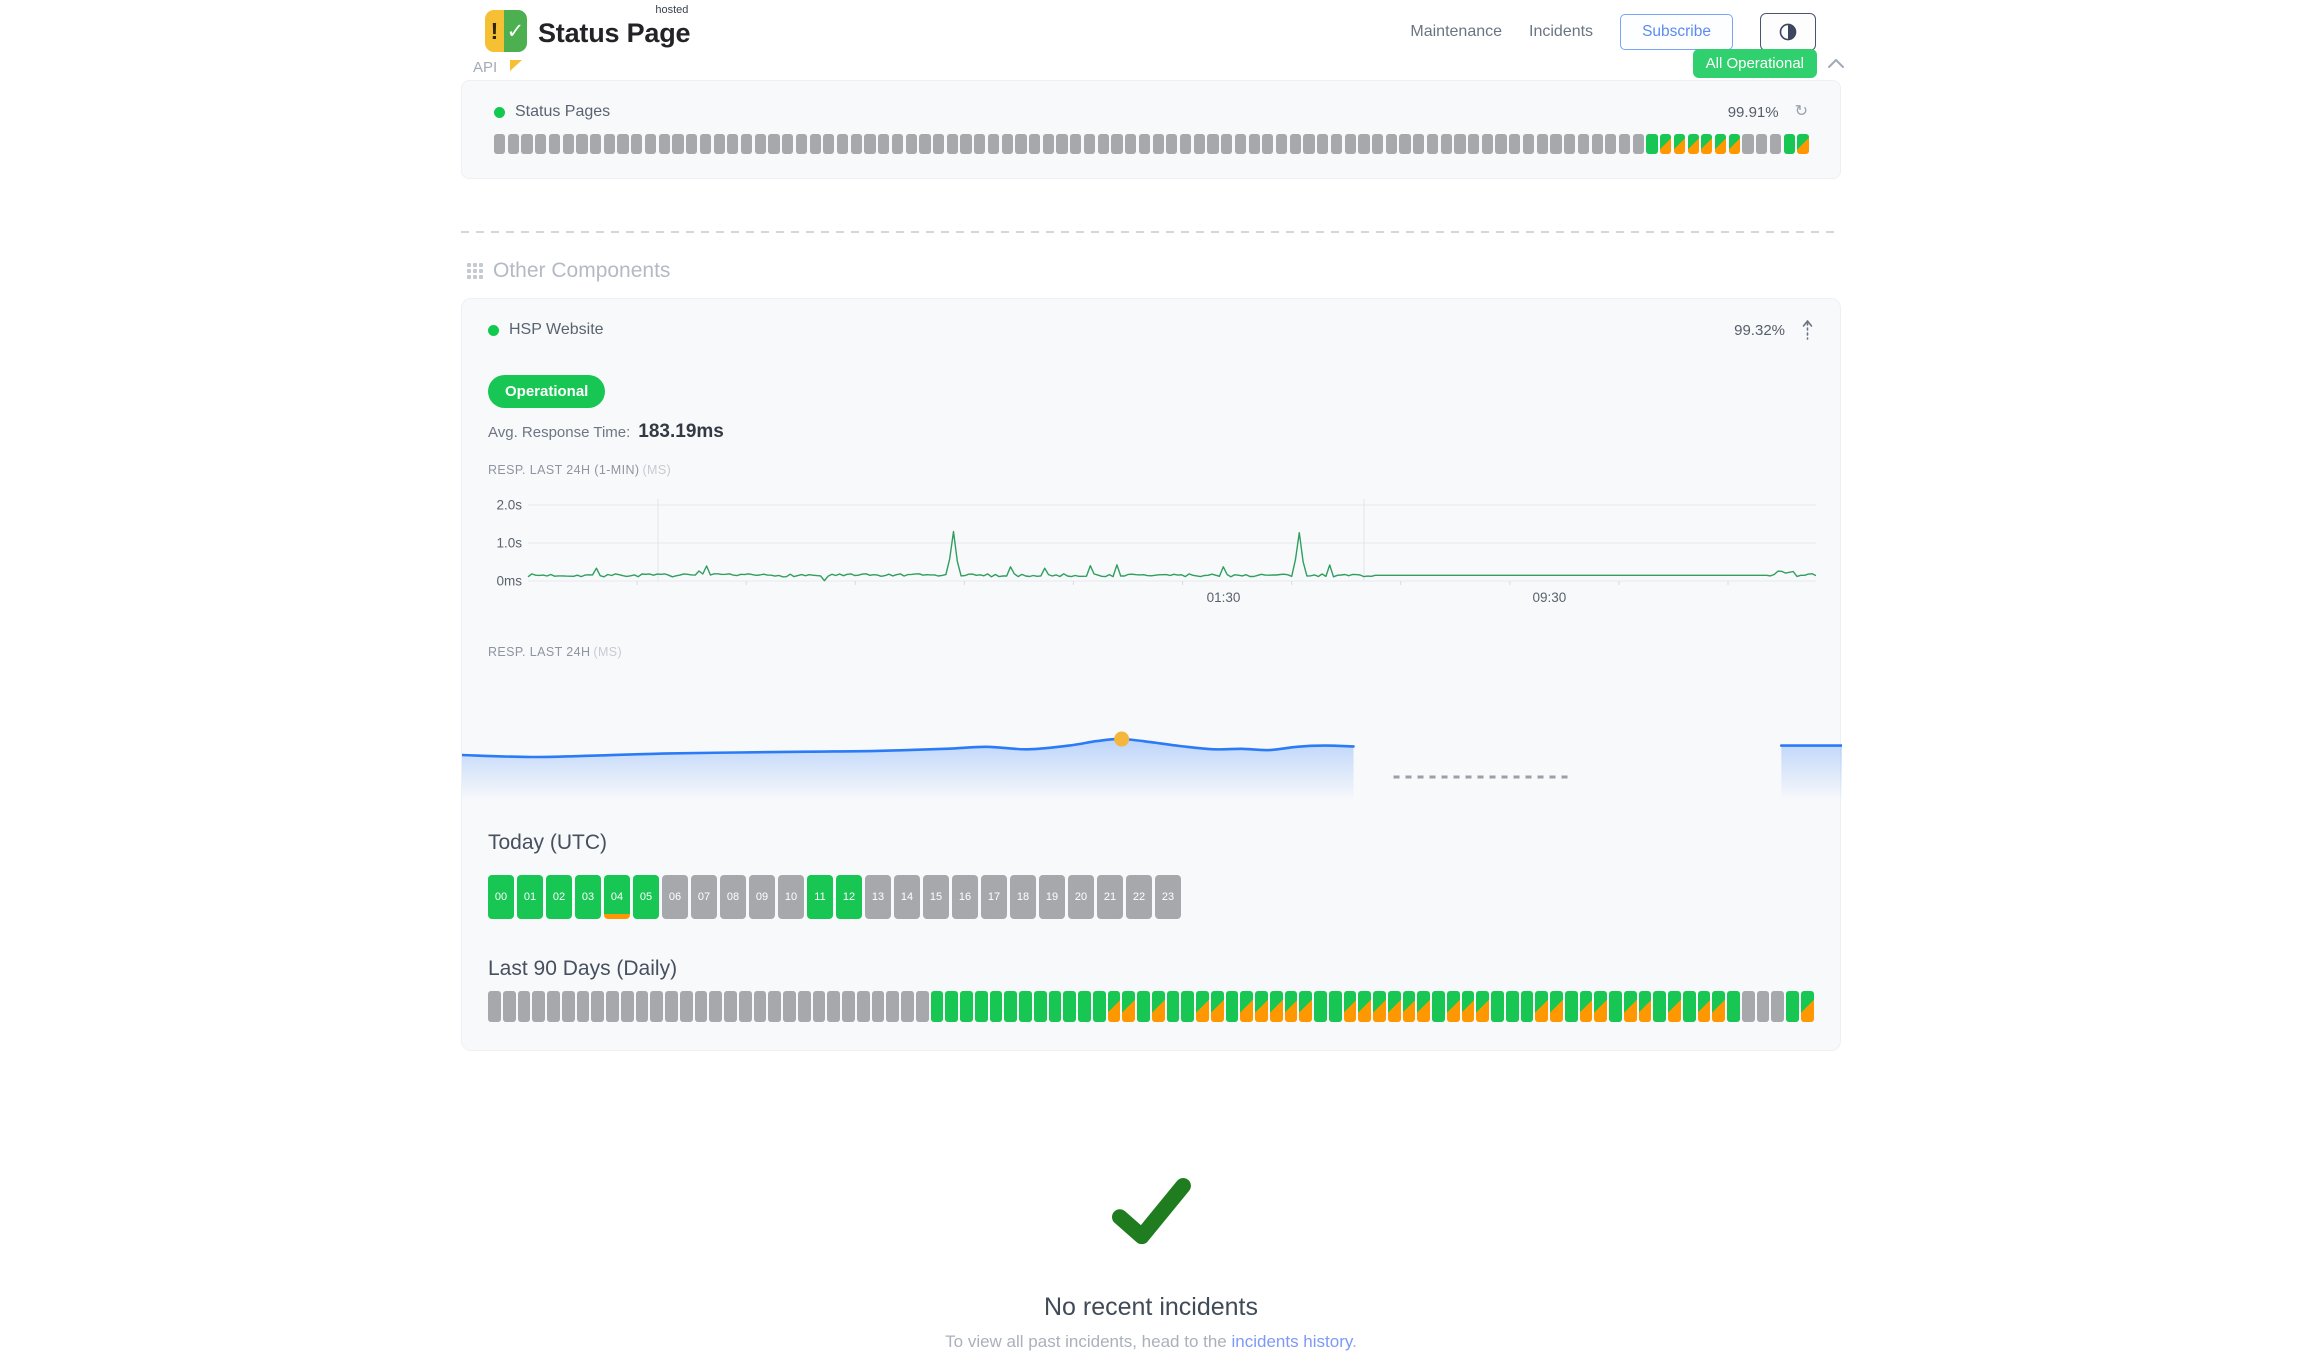  I want to click on svg-text: 01:30, so click(1224, 597).